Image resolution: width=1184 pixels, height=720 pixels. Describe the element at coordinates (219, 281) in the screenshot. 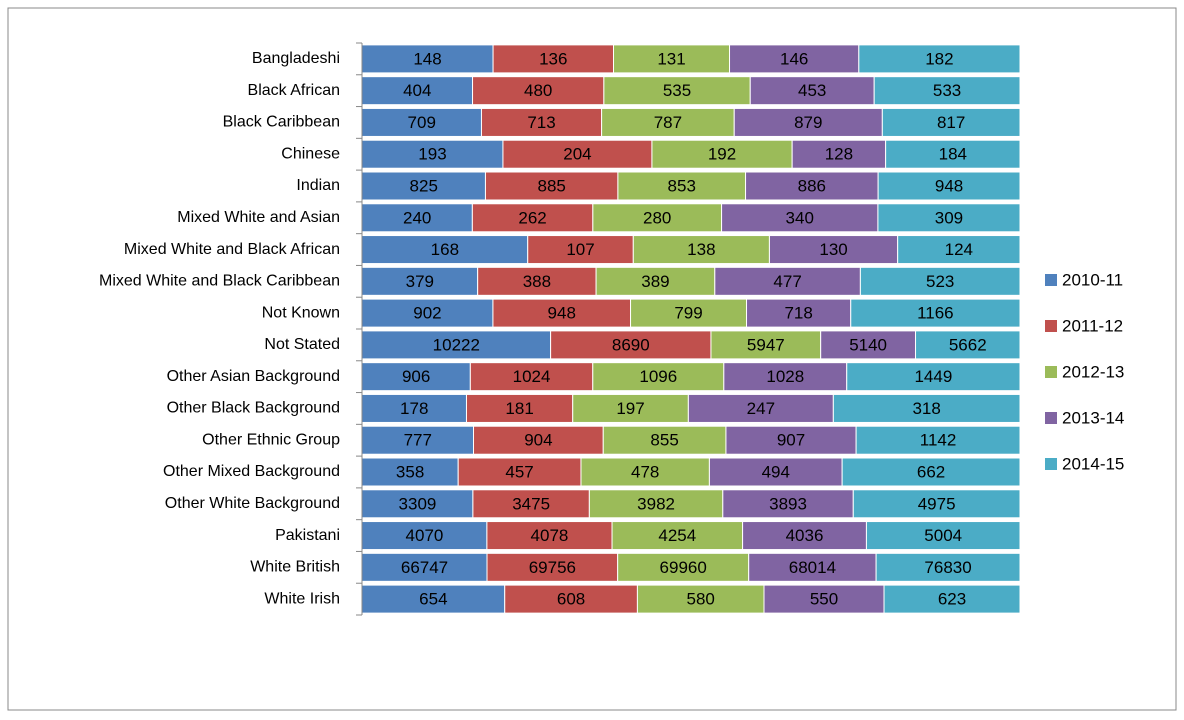

I see `category-label: Mixed White and Black Caribbean` at that location.